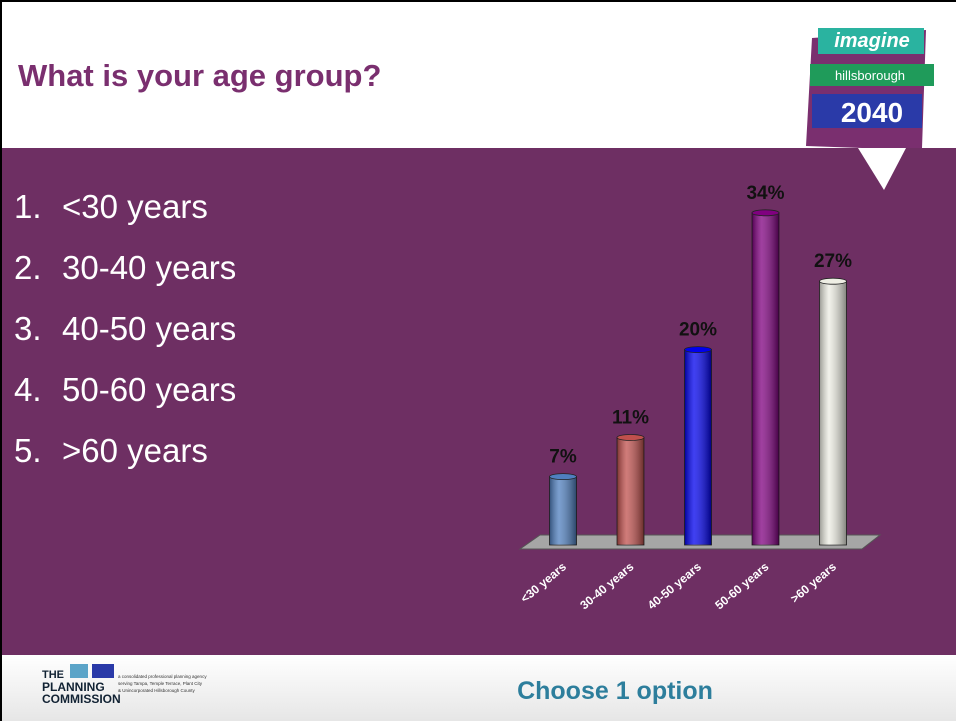 This screenshot has height=721, width=956. I want to click on logo-text: 2040, so click(872, 112).